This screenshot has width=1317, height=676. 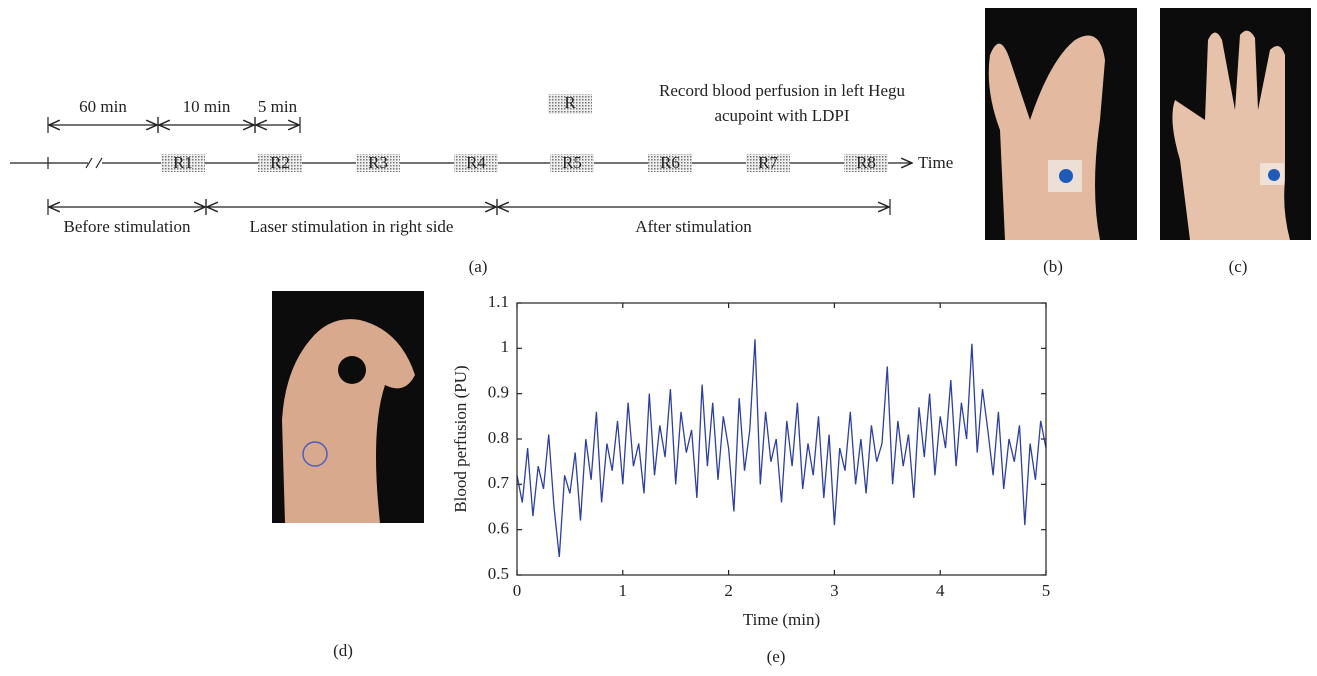 What do you see at coordinates (693, 226) in the screenshot?
I see `phase-label: After stimulation` at bounding box center [693, 226].